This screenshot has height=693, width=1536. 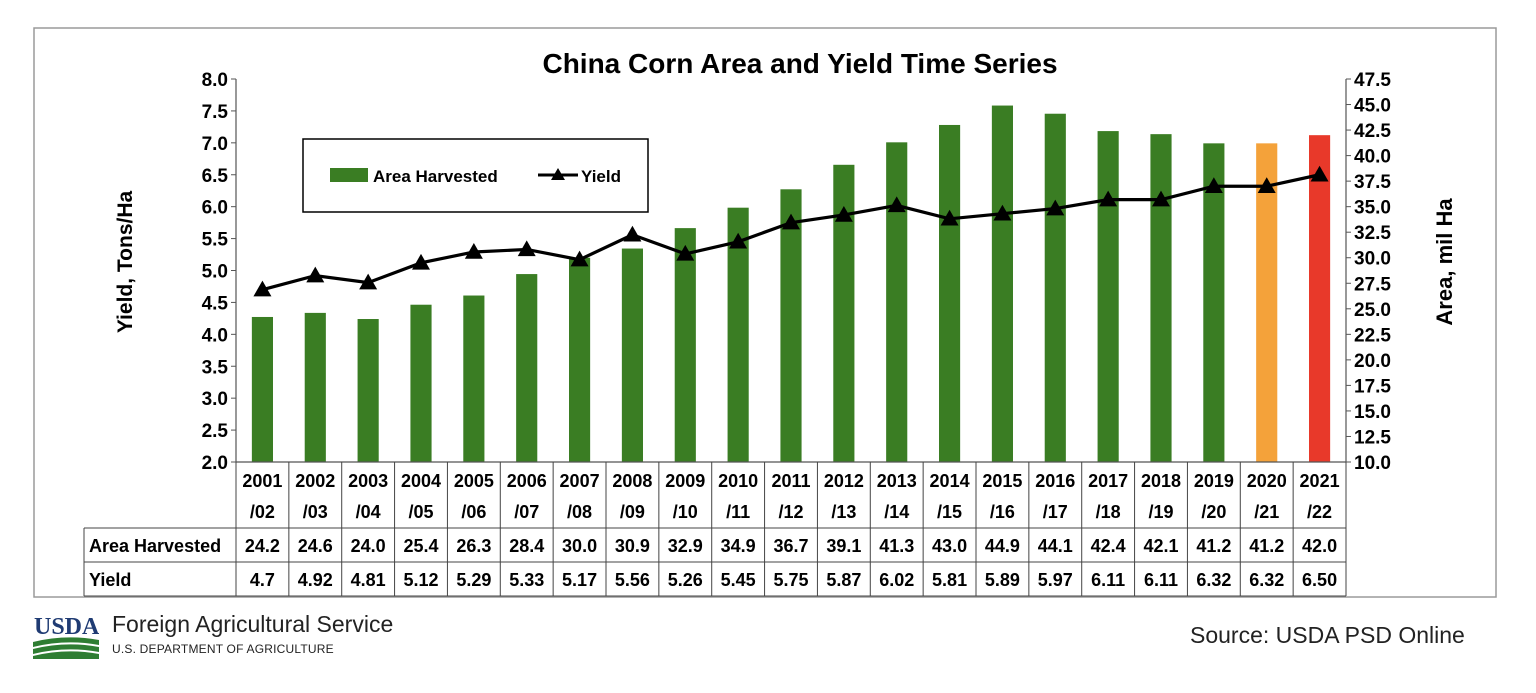 What do you see at coordinates (1319, 546) in the screenshot?
I see `table-cell-area: 42.0` at bounding box center [1319, 546].